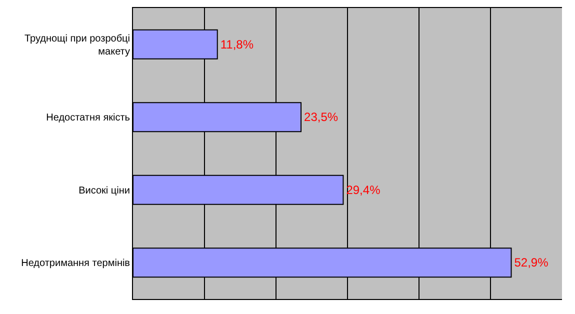 This screenshot has width=575, height=314. I want to click on y-tick-label: Недотримання термінів, so click(75, 264).